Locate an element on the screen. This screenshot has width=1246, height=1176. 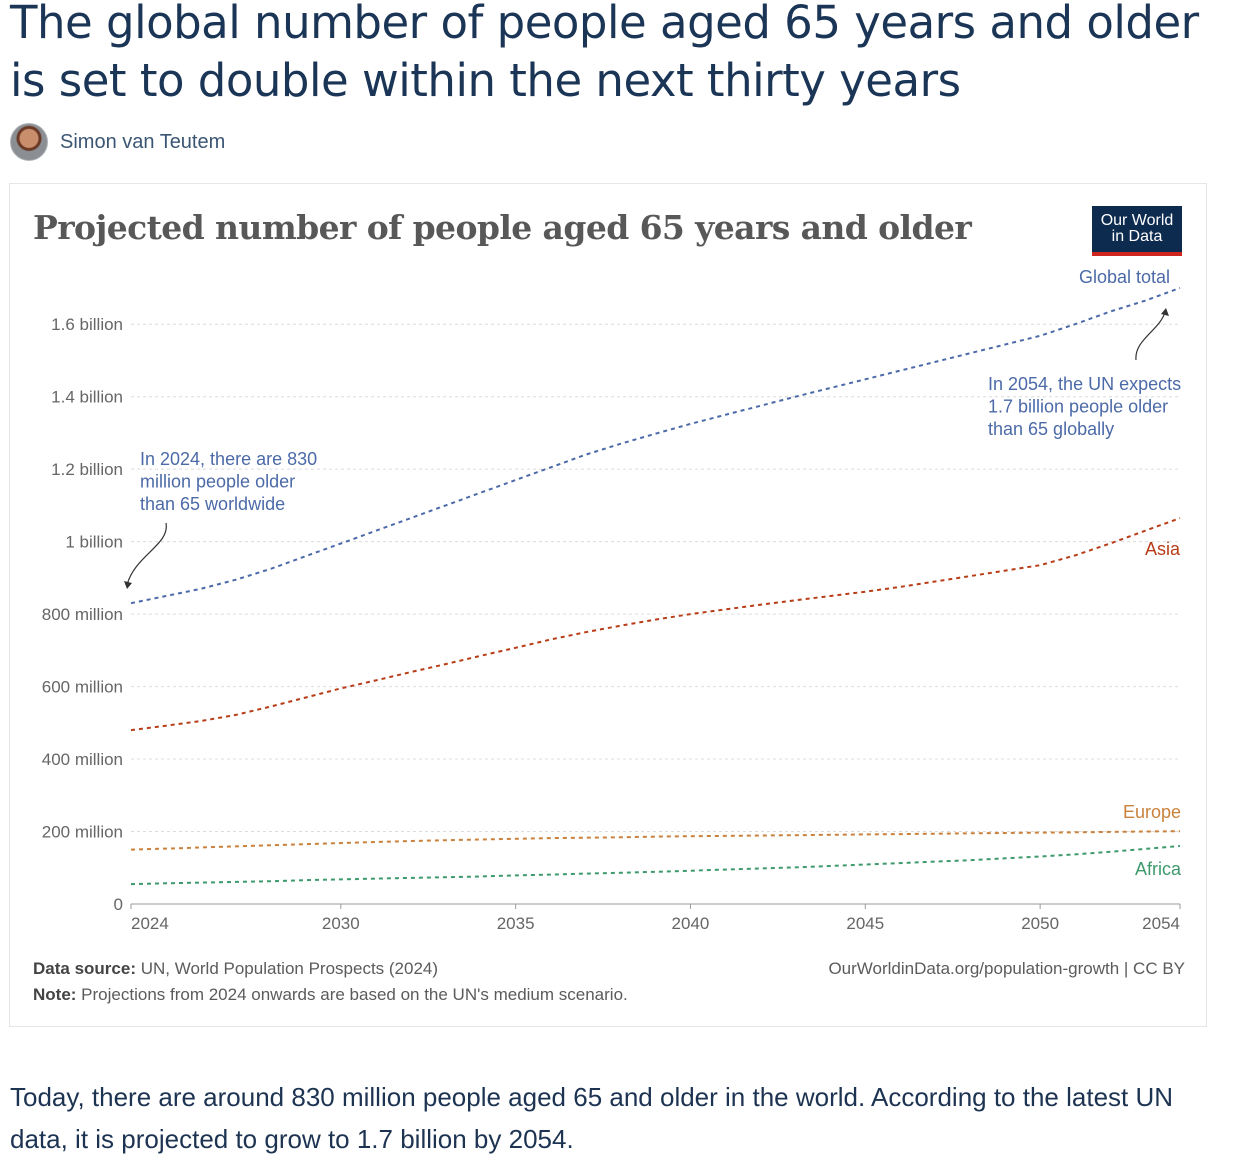
source-text: UN, World Population Prospects (2024) is located at coordinates (287, 968).